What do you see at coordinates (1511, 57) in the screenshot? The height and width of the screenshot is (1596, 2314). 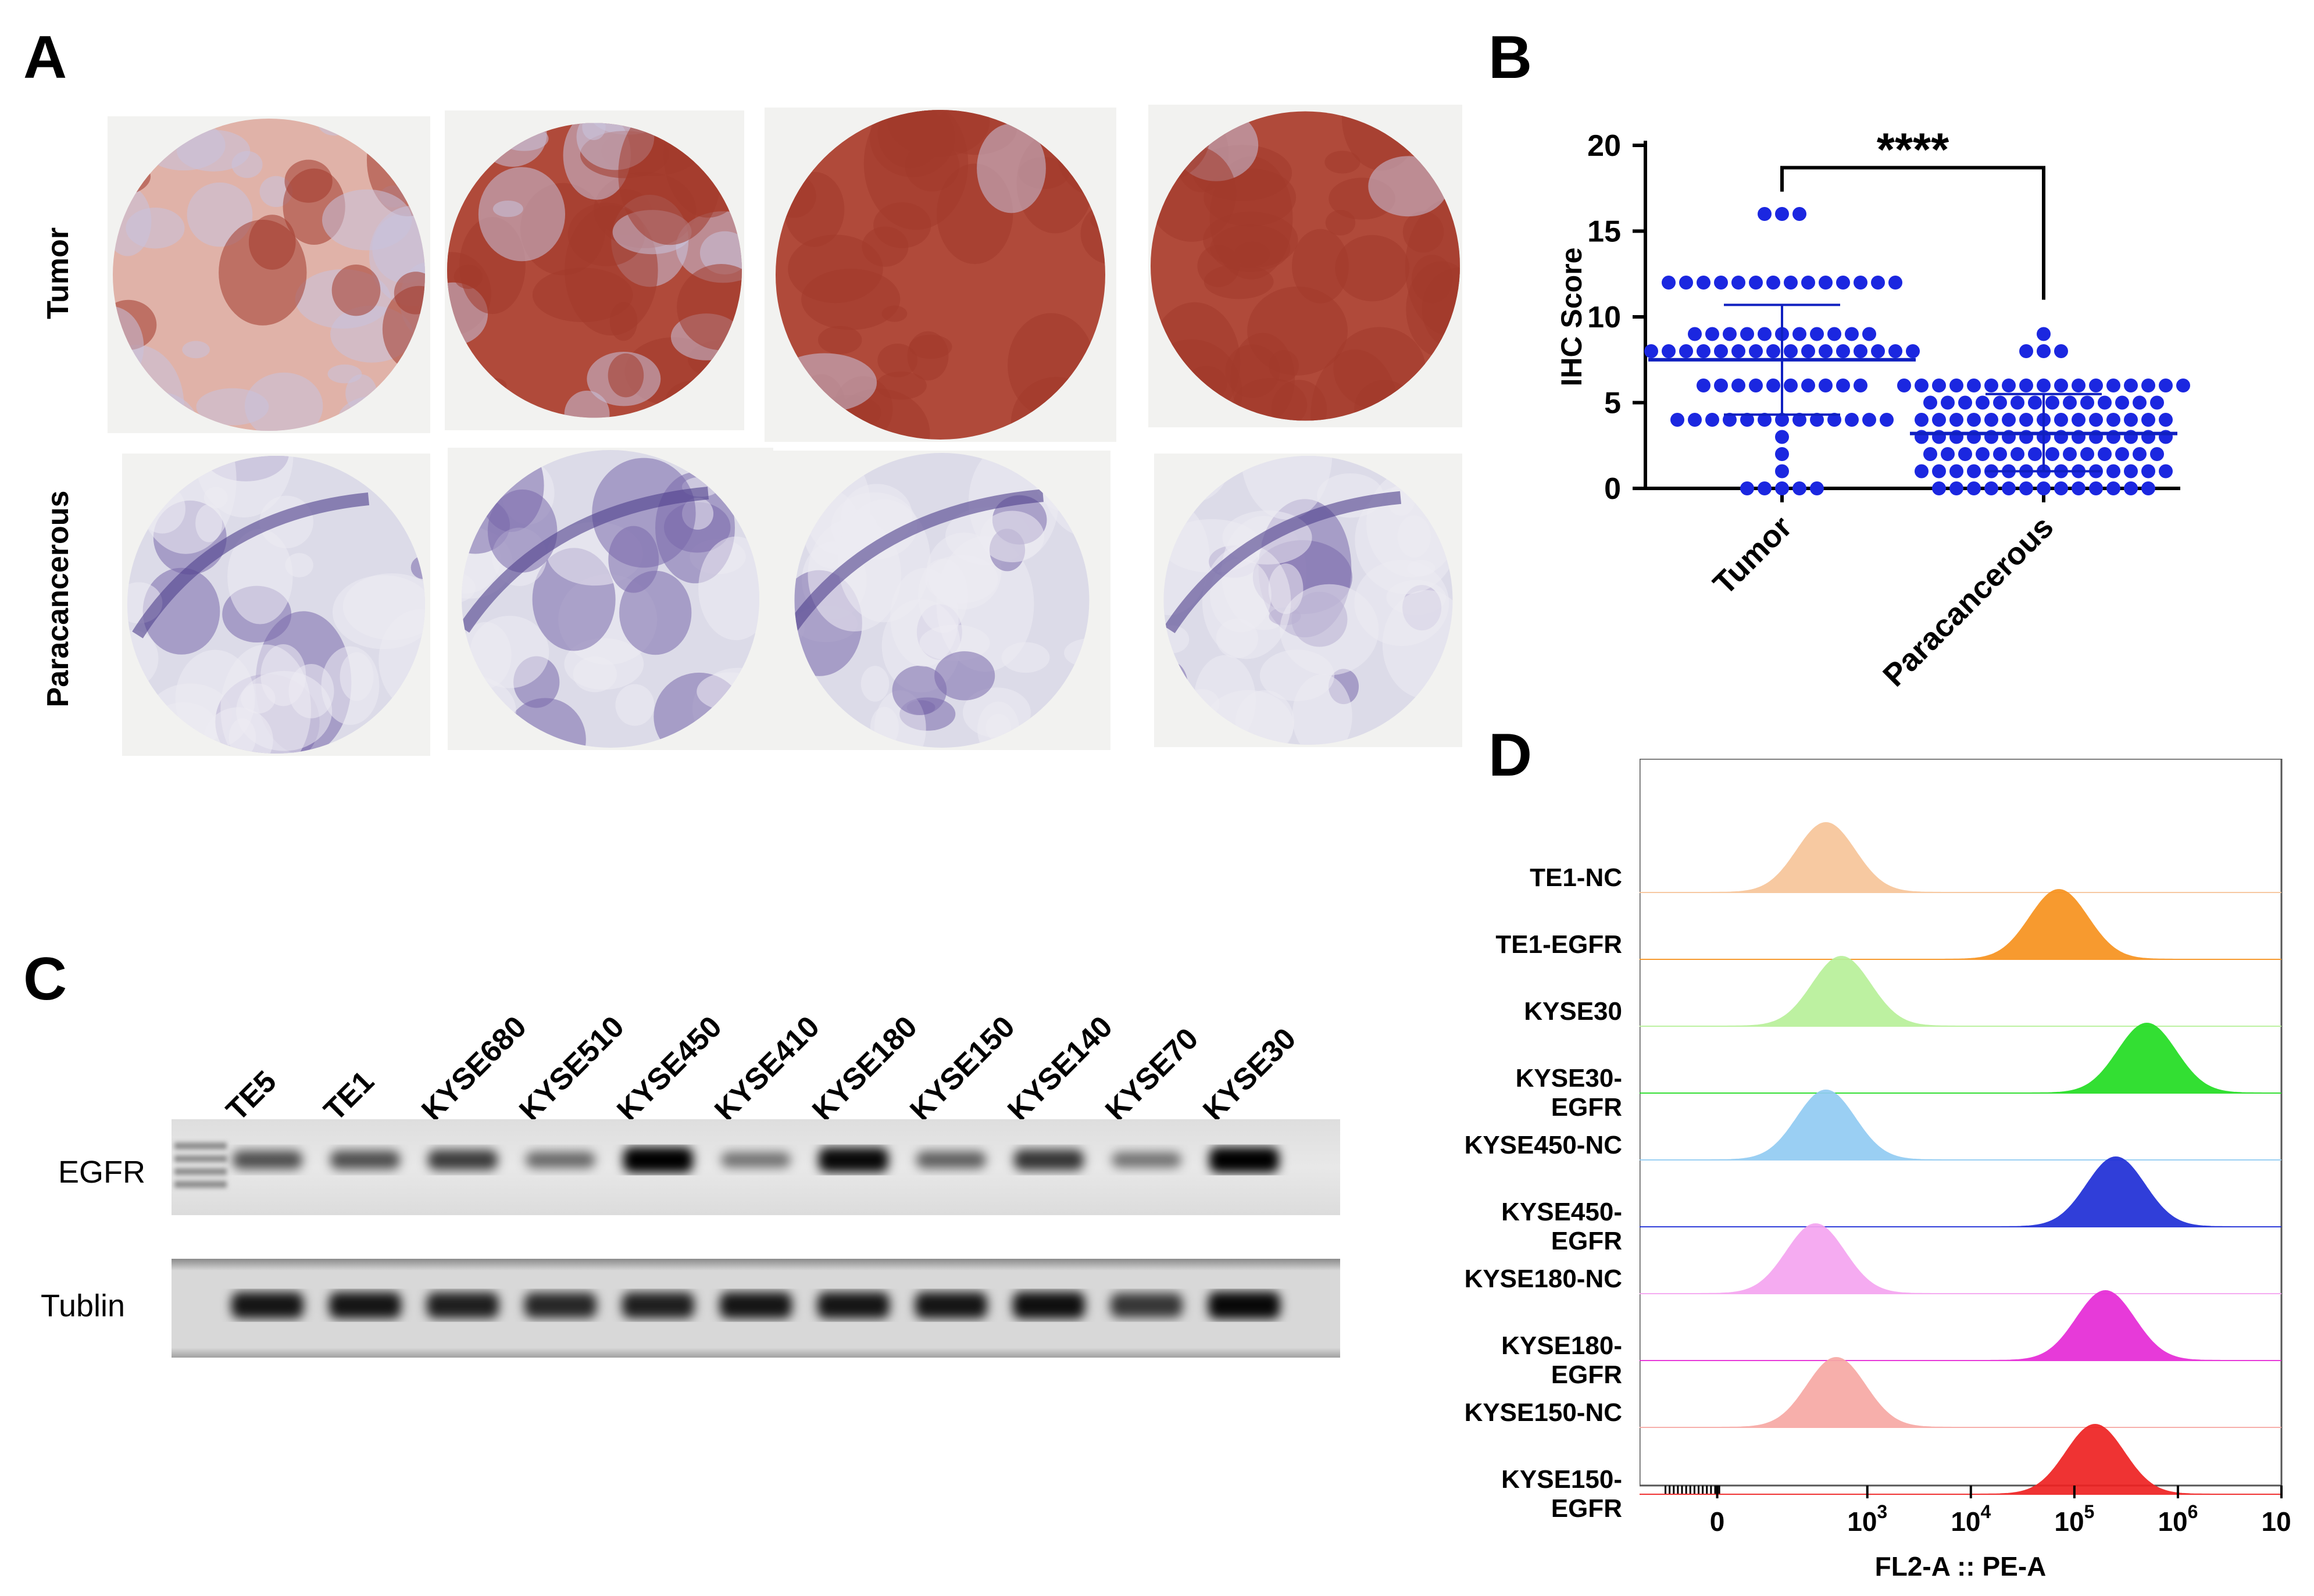 I see `panel-b-letter: B` at bounding box center [1511, 57].